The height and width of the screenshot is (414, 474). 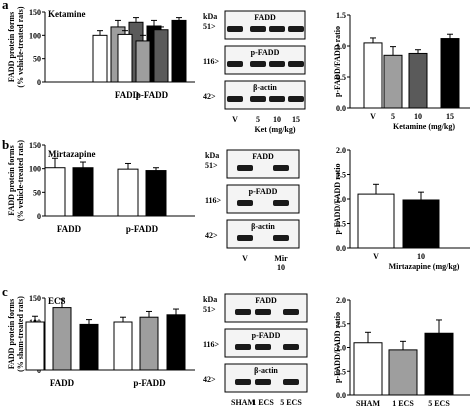 I want to click on panel-b-ylabel-1: FADD protein forms, so click(x=11, y=180).